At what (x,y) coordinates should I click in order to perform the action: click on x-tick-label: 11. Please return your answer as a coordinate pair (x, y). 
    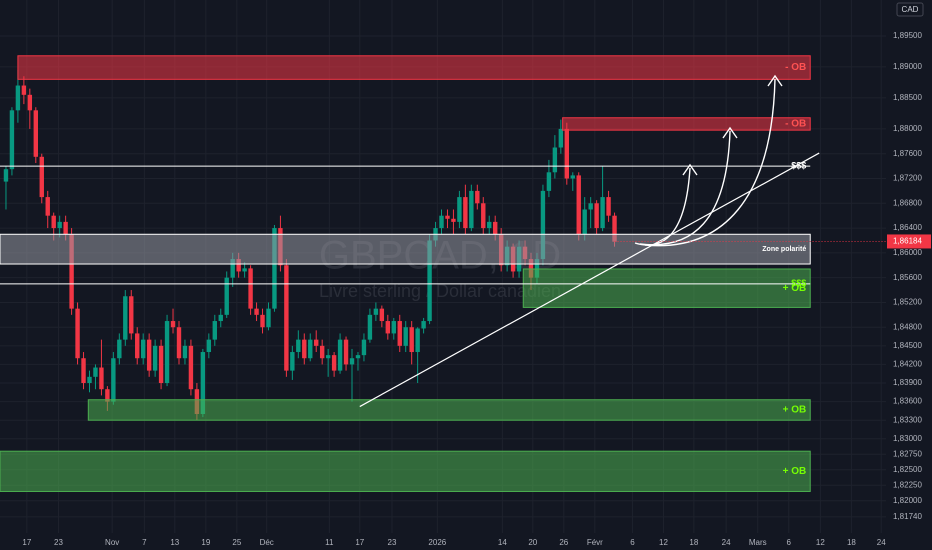
    Looking at the image, I should click on (329, 542).